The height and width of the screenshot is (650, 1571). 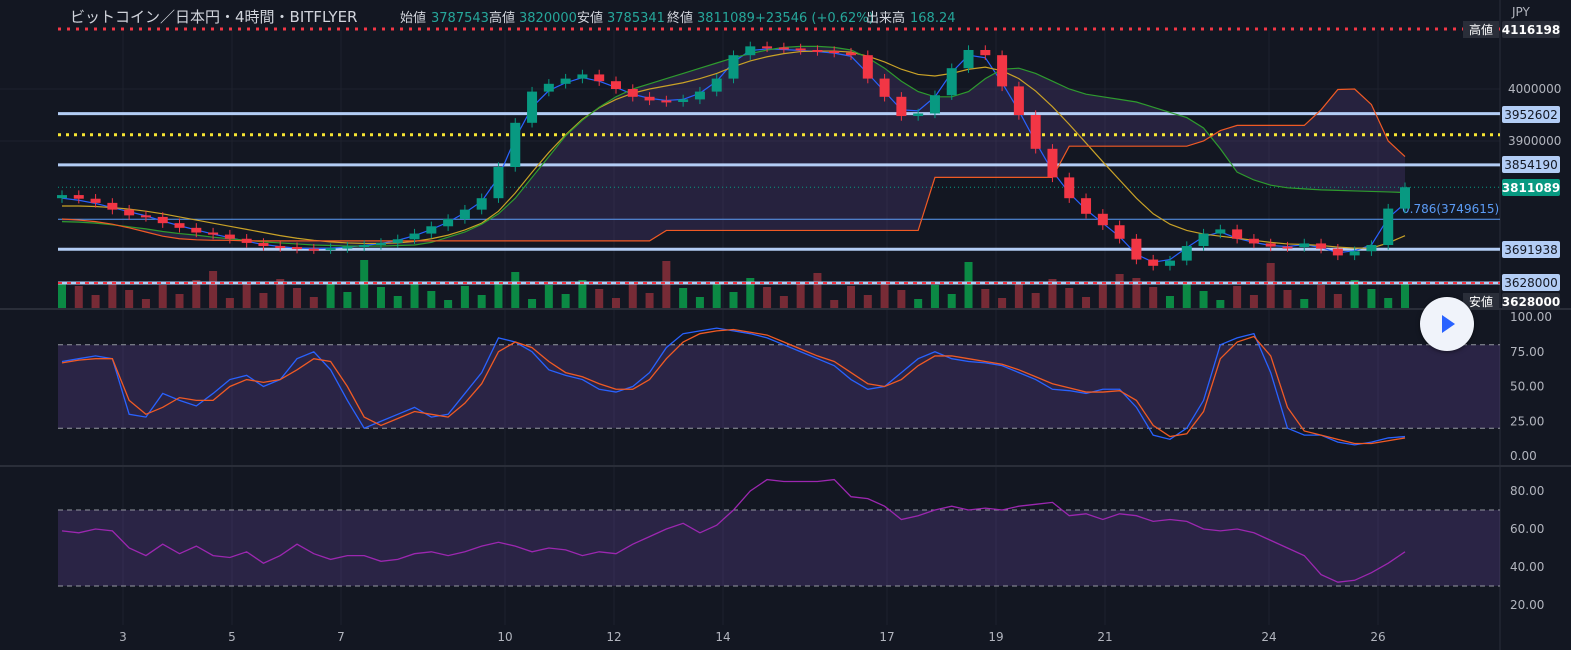 I want to click on x-tick-label: 26, so click(x=1377, y=637).